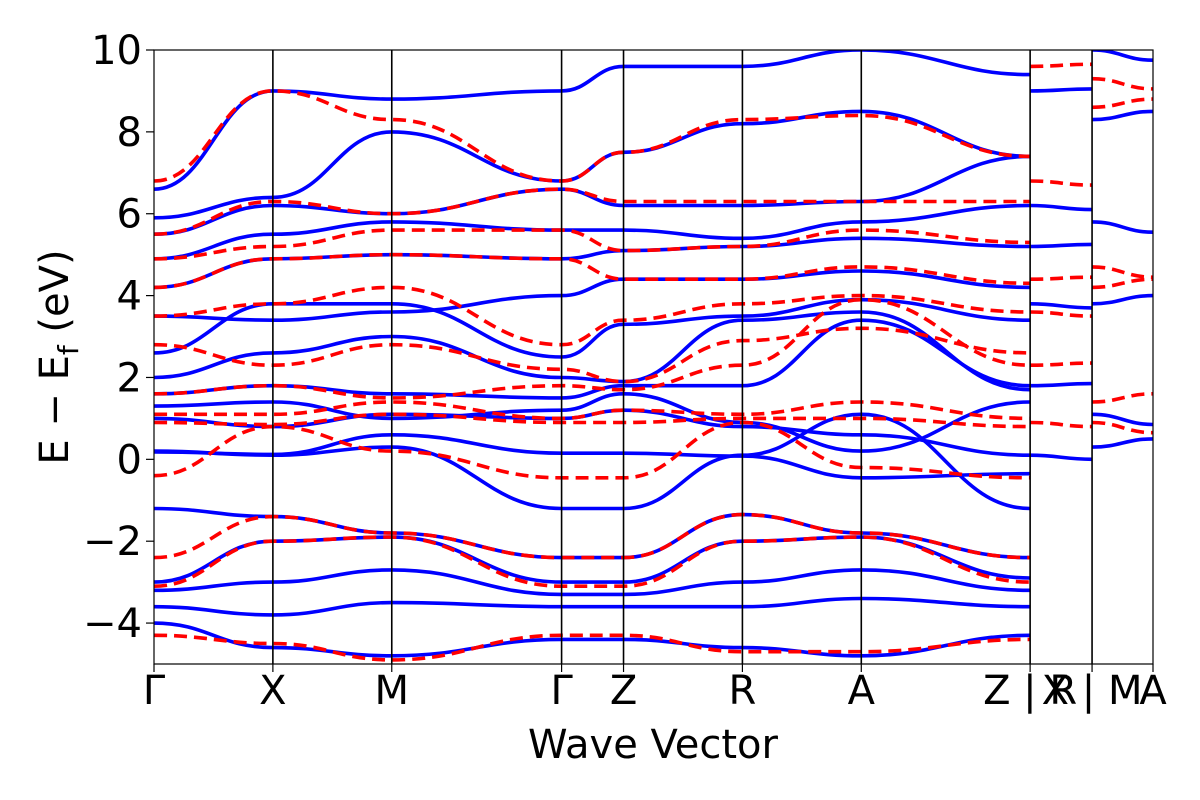 The image size is (1200, 800). What do you see at coordinates (68, 349) in the screenshot?
I see `y-axis-label-subscript: f` at bounding box center [68, 349].